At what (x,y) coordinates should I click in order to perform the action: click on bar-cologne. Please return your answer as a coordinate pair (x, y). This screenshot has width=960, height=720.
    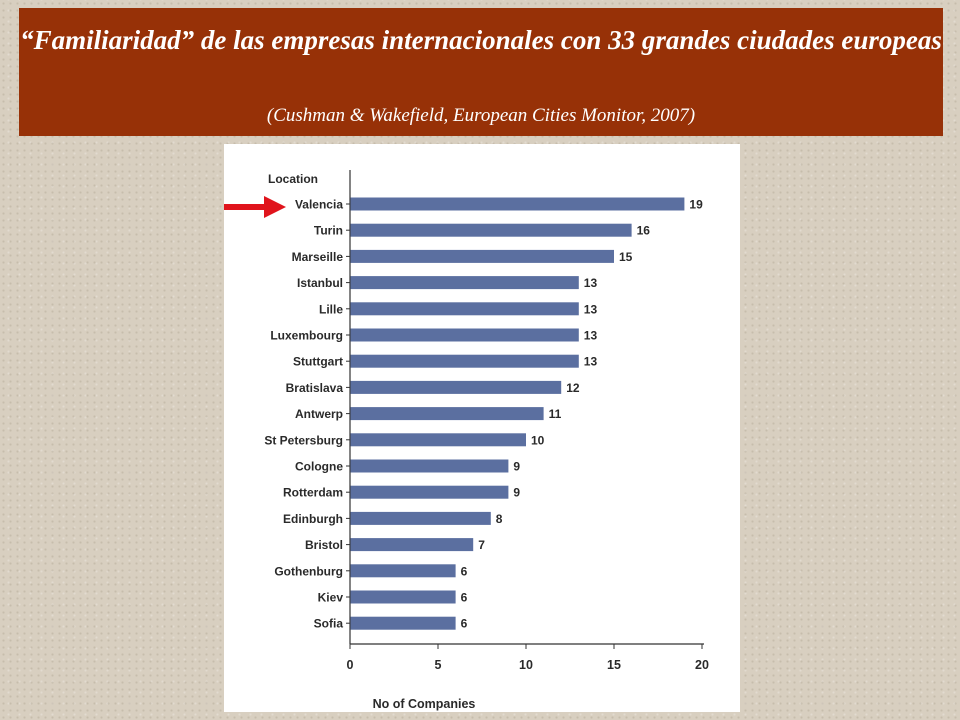
    Looking at the image, I should click on (429, 466).